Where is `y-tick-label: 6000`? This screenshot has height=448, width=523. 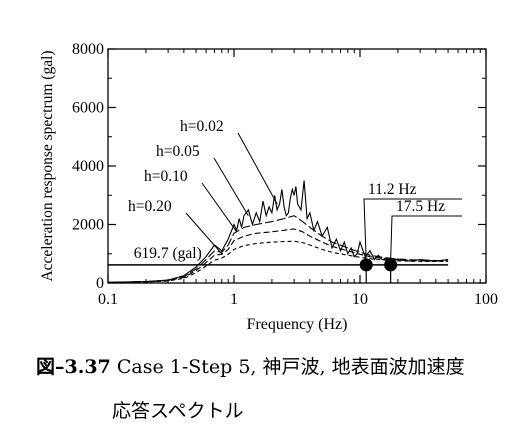
y-tick-label: 6000 is located at coordinates (88, 108).